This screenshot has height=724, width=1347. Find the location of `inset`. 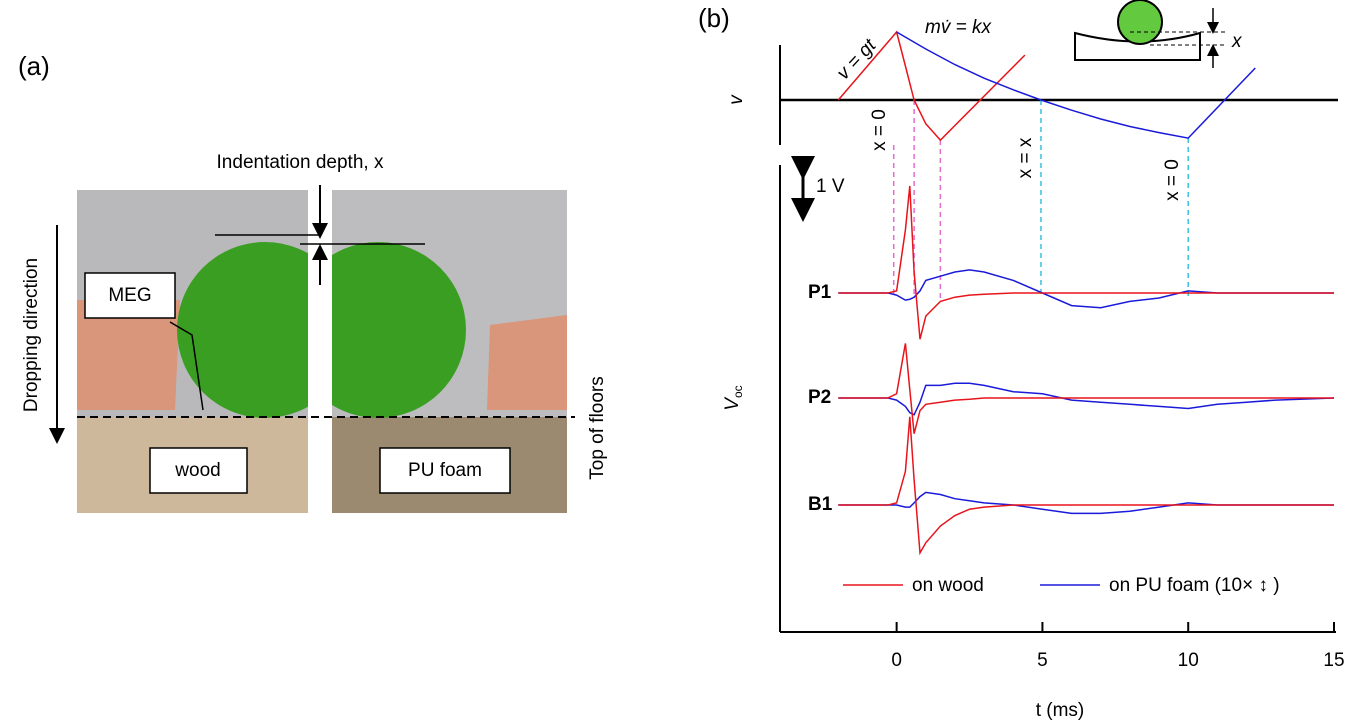

inset is located at coordinates (1149, 34).